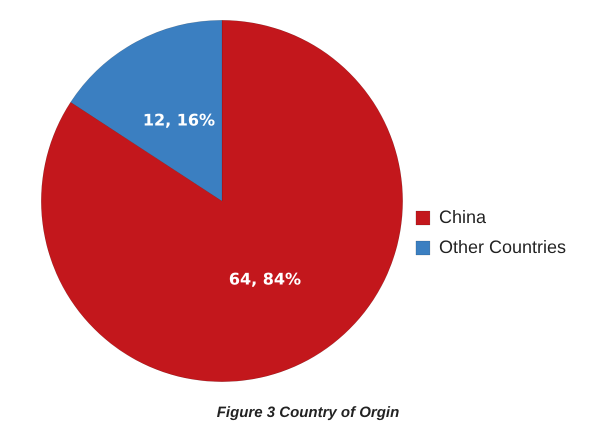 The width and height of the screenshot is (596, 446). Describe the element at coordinates (179, 120) in the screenshot. I see `data-label: 12, 16%` at that location.